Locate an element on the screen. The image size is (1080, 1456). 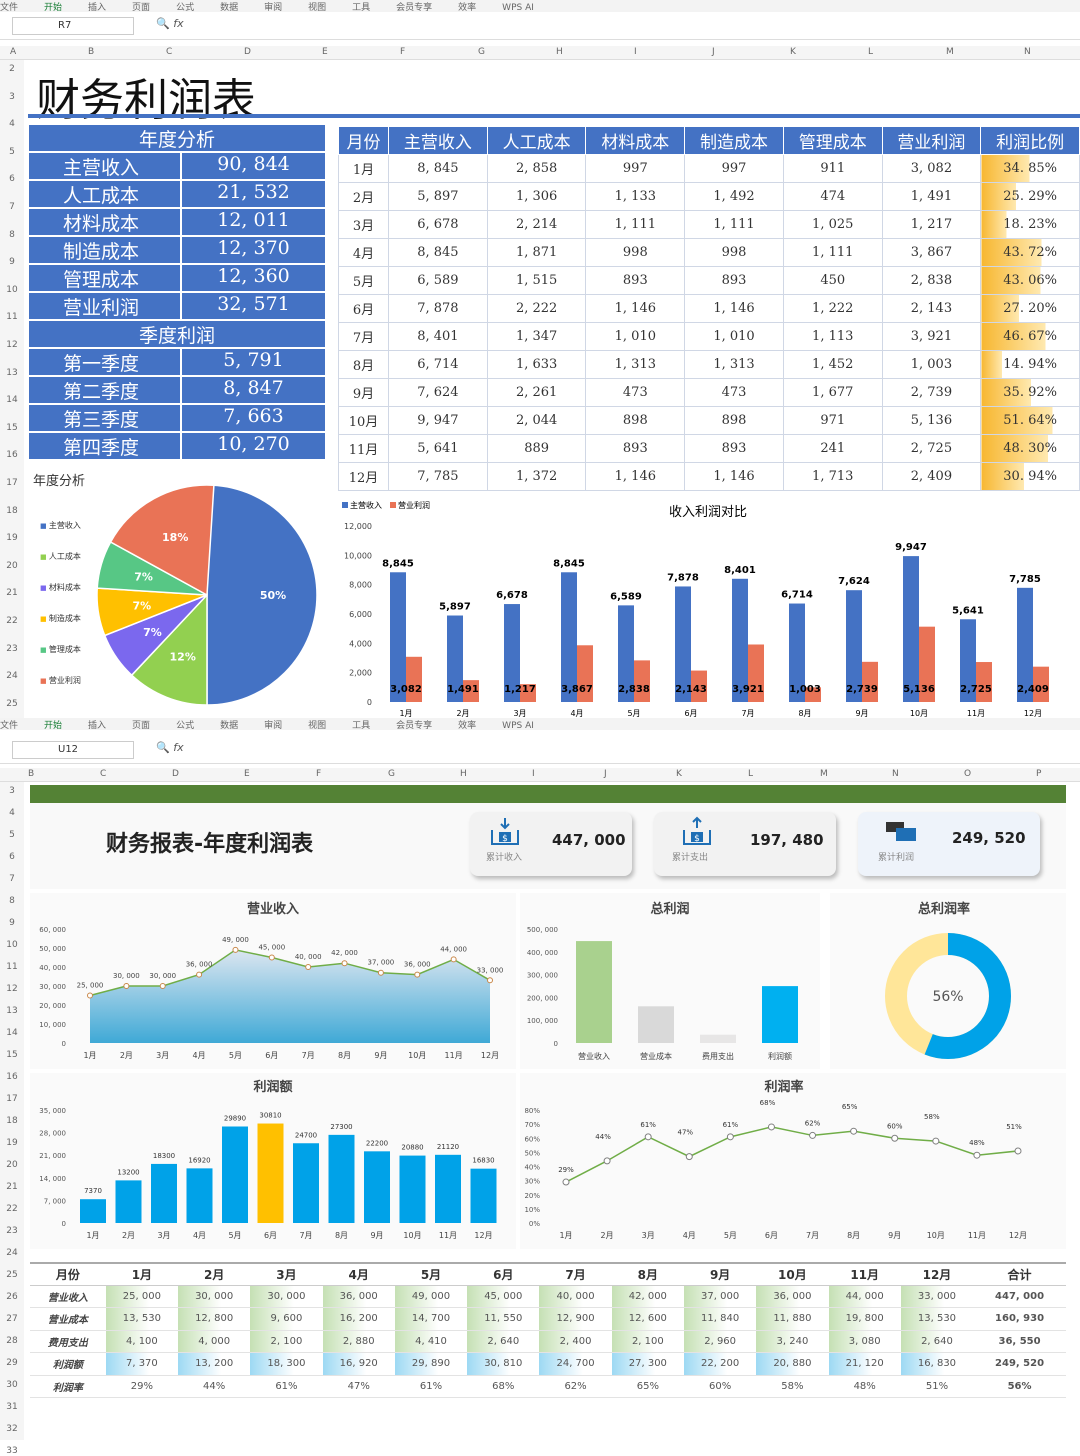
row-header: 31 is located at coordinates (12, 1407).